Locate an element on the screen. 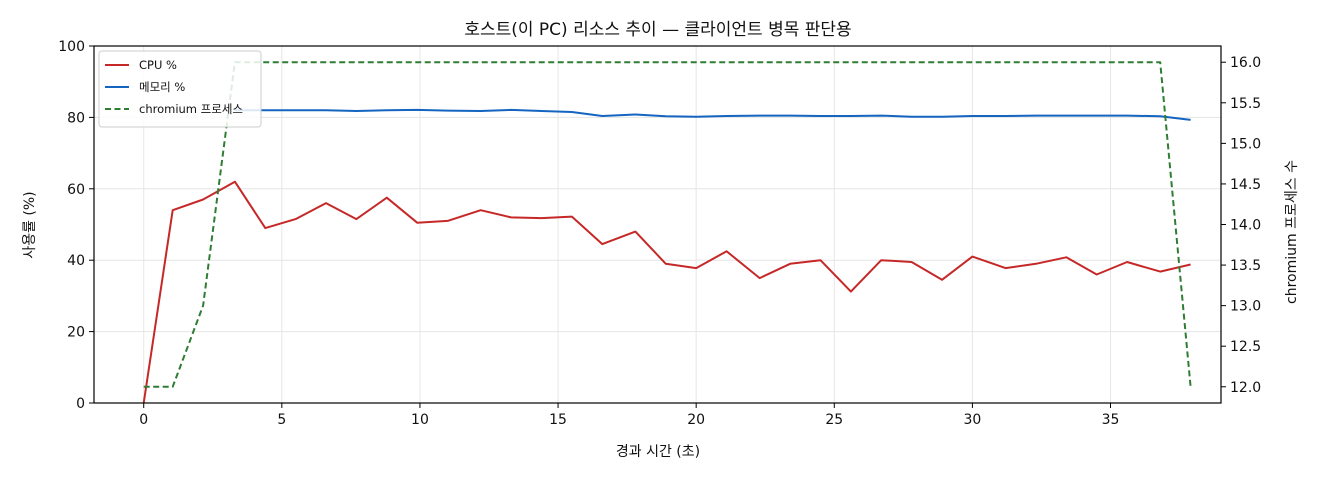 This screenshot has height=480, width=1320. x-tick-label: 20 is located at coordinates (696, 420).